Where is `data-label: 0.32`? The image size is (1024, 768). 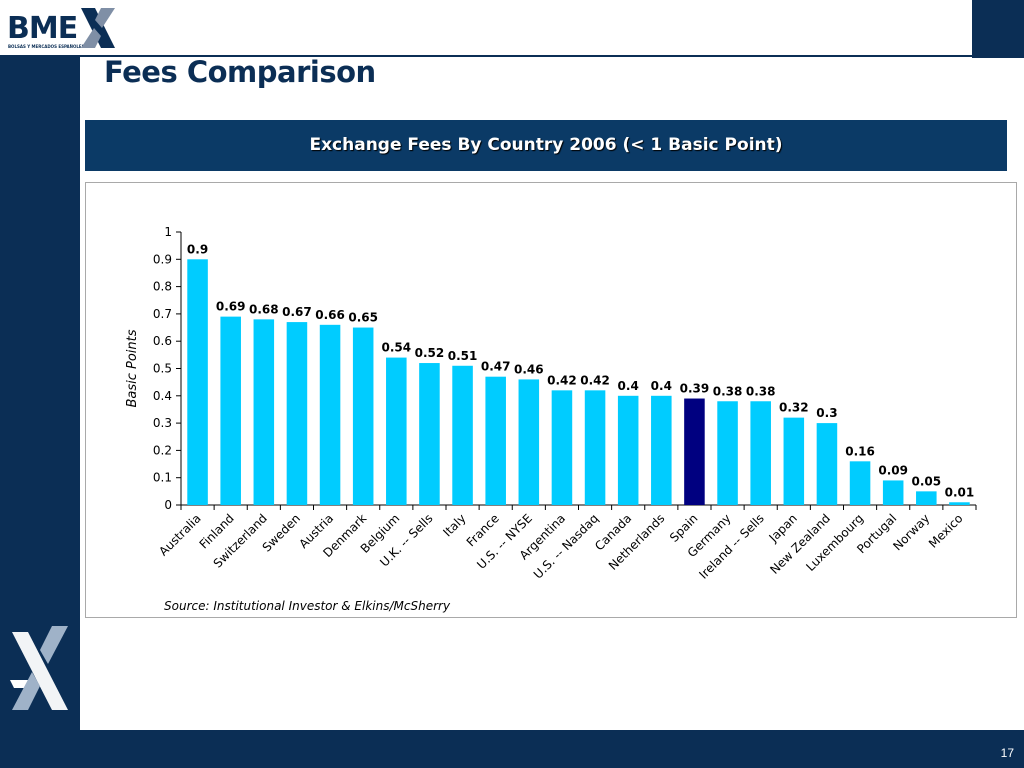 data-label: 0.32 is located at coordinates (794, 408).